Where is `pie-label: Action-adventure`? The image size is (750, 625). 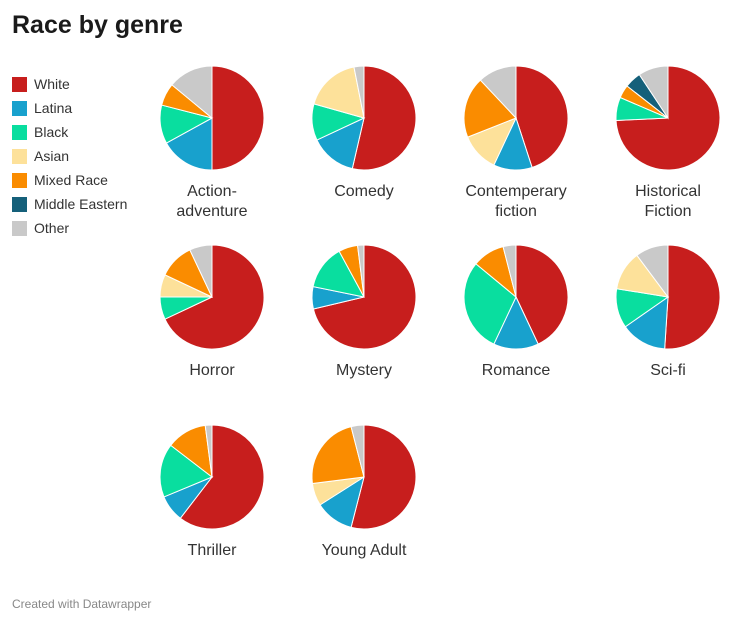 pie-label: Action-adventure is located at coordinates (212, 202).